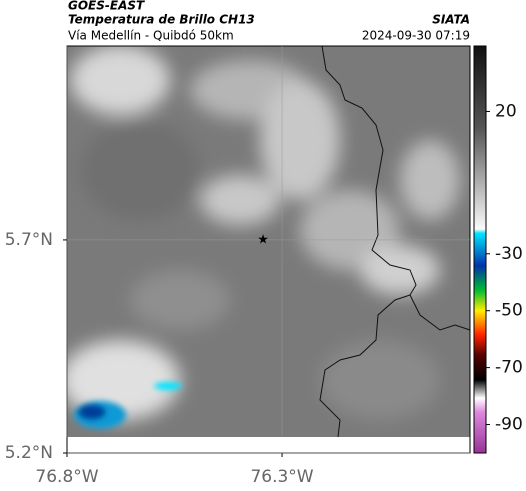 The width and height of the screenshot is (526, 491). I want to click on y-tick-label: 5.2°N, so click(29, 453).